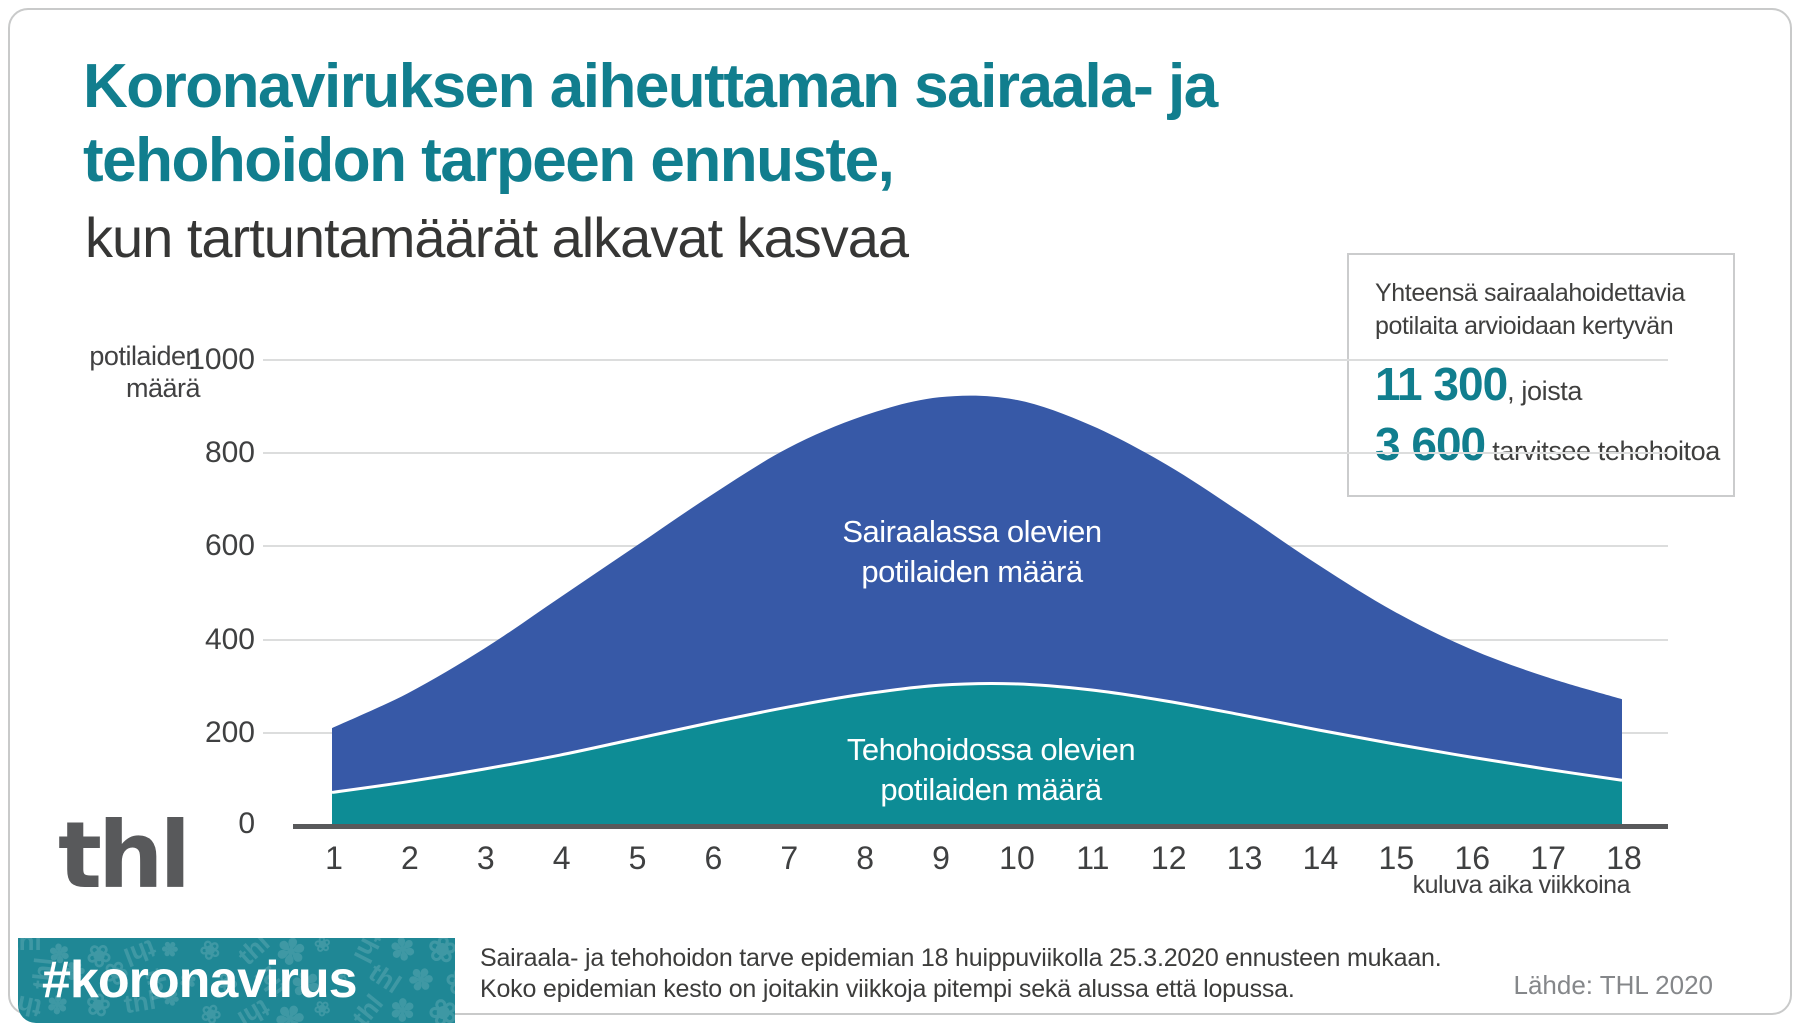  I want to click on title-line2: tehohoidon tarpeen ennuste,, so click(489, 160).